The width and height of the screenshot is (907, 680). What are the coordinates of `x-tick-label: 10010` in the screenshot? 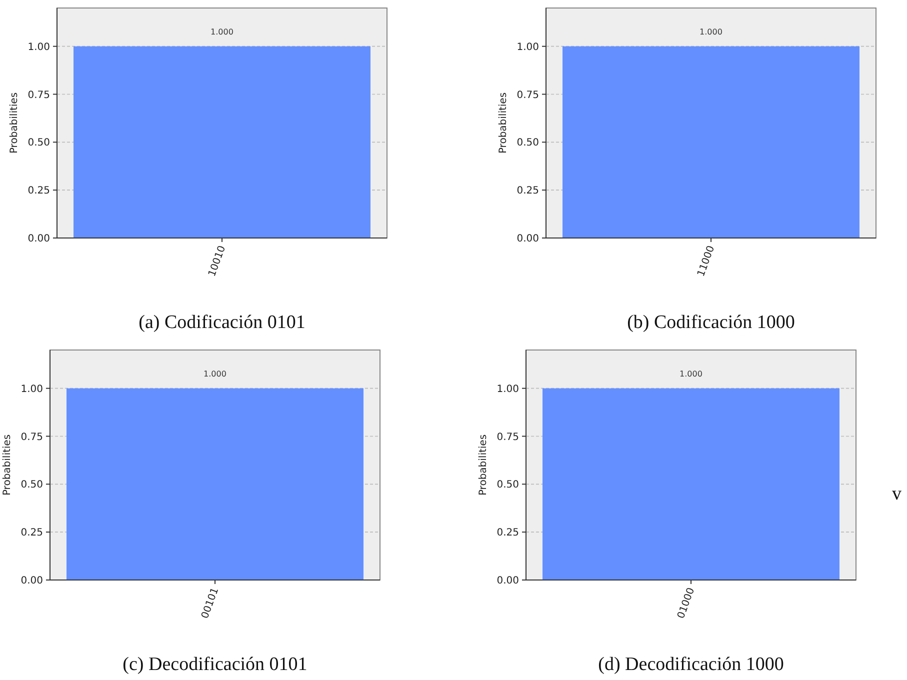 It's located at (217, 261).